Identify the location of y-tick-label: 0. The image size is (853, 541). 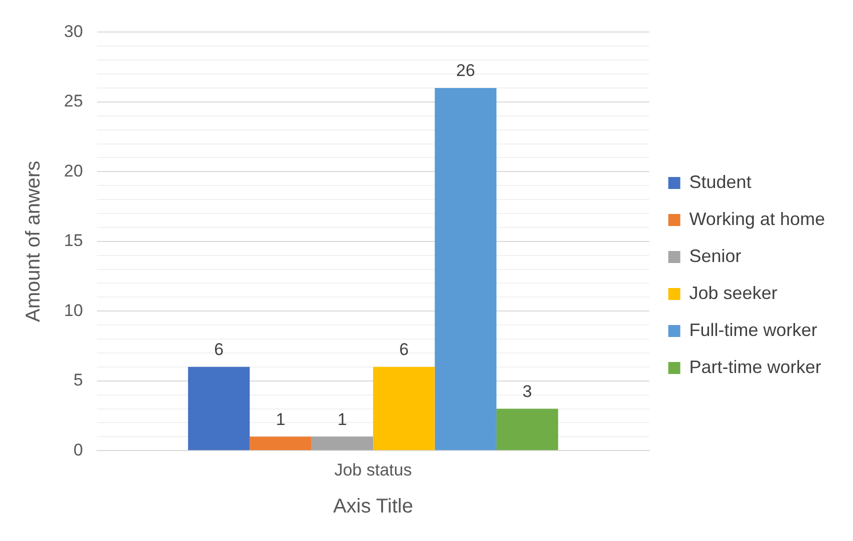
(78, 450).